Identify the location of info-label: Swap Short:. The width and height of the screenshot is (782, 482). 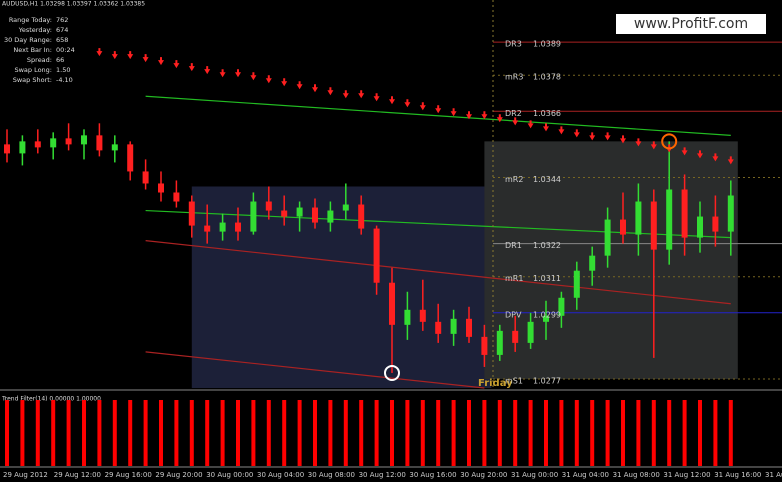
(32, 80).